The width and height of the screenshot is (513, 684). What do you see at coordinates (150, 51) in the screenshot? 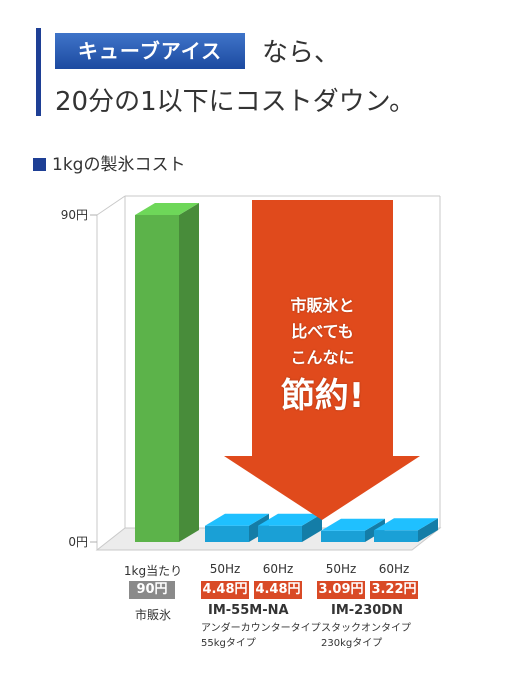
I see `title-badge: キューブアイス` at bounding box center [150, 51].